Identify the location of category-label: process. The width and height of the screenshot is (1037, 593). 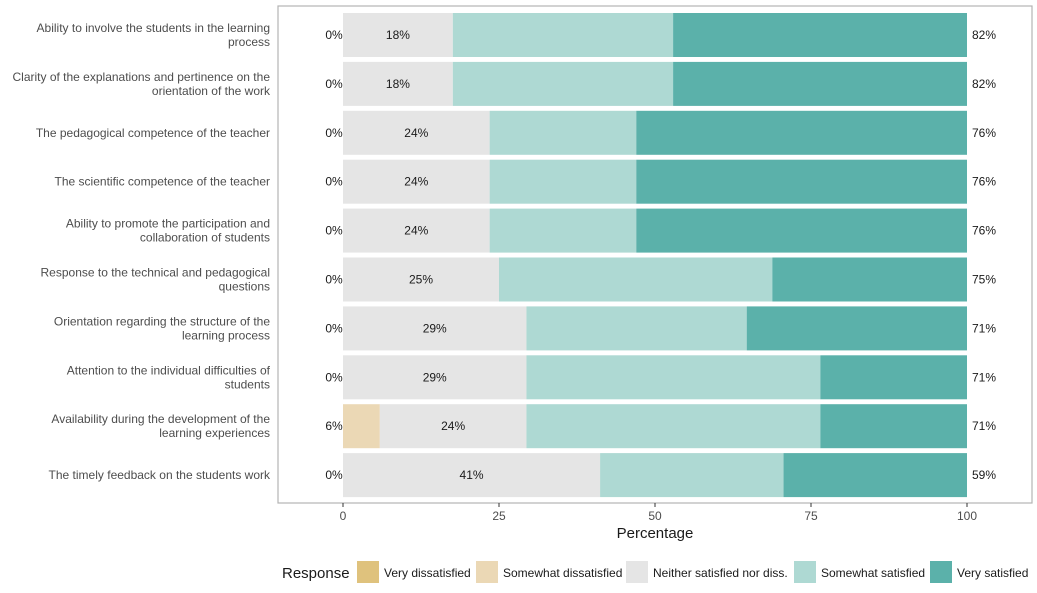
(249, 42).